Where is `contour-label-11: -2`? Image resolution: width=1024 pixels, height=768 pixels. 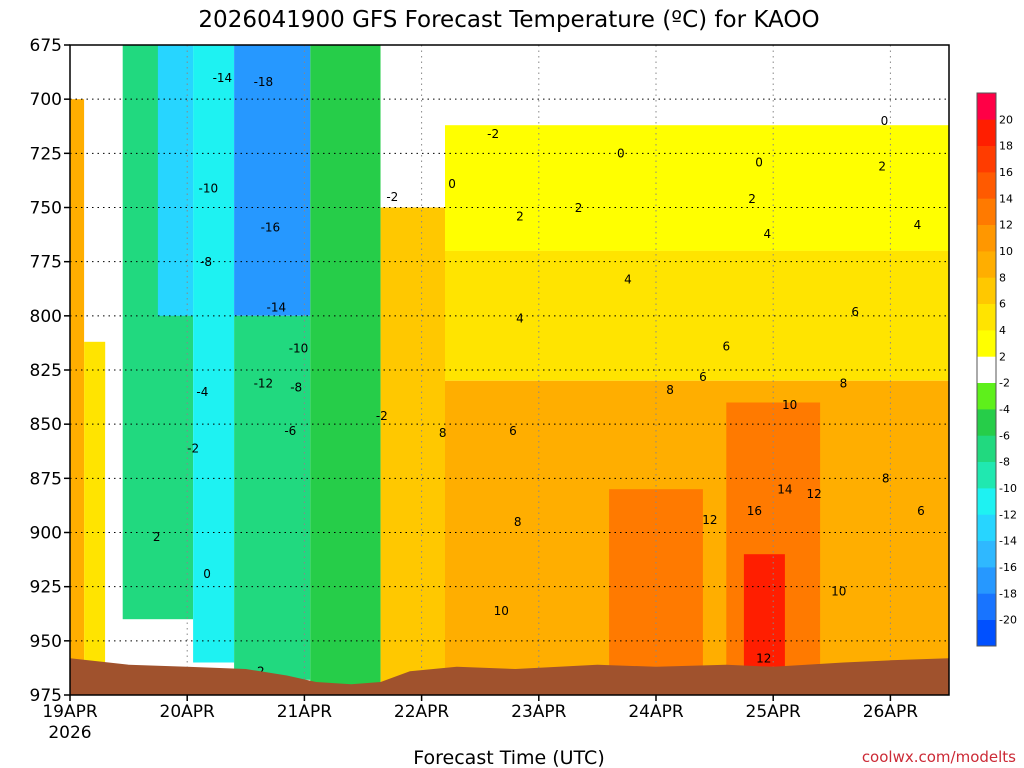 contour-label-11: -2 is located at coordinates (193, 448).